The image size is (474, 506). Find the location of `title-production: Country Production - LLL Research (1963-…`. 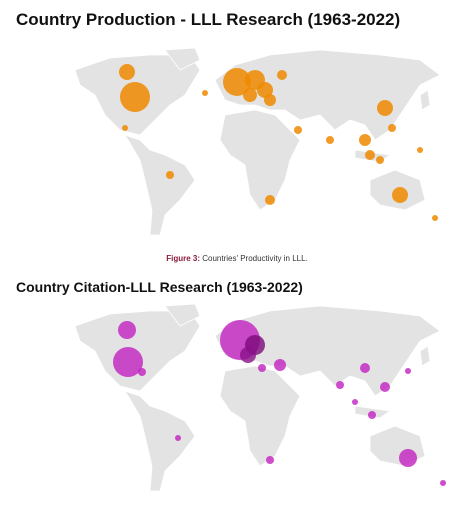

title-production: Country Production - LLL Research (1963-… is located at coordinates (208, 19).